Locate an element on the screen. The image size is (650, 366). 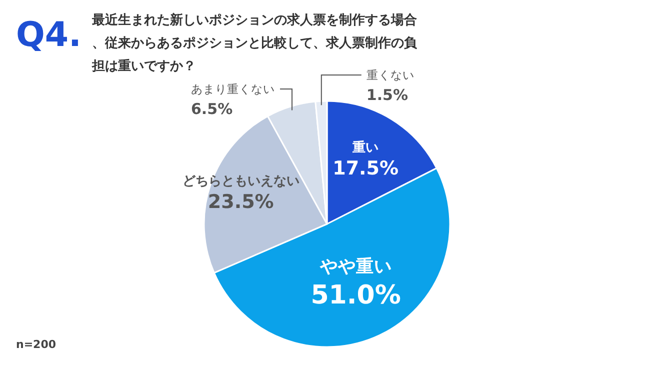
slice-label: やや重い is located at coordinates (355, 267).